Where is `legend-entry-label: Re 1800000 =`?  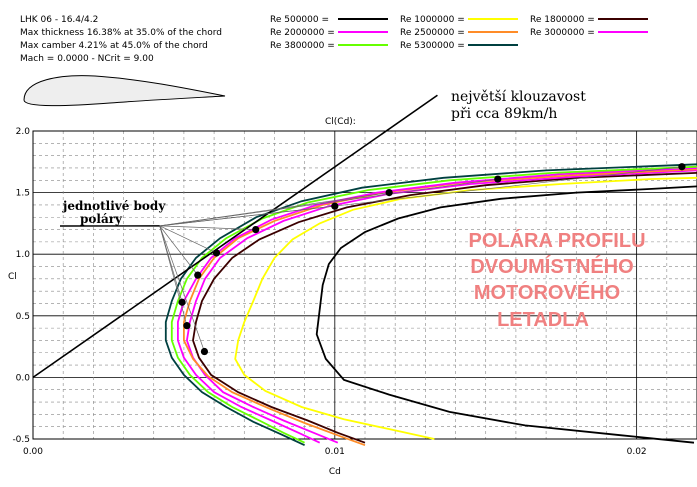 legend-entry-label: Re 1800000 = is located at coordinates (562, 20).